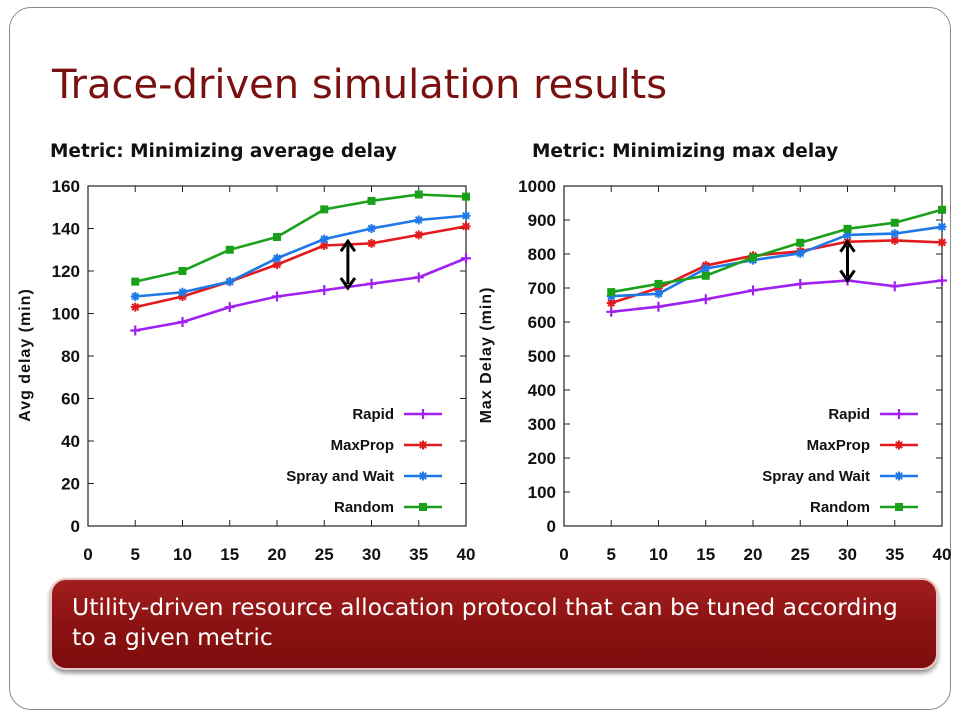 The width and height of the screenshot is (960, 720). I want to click on series-rapid, so click(776, 296).